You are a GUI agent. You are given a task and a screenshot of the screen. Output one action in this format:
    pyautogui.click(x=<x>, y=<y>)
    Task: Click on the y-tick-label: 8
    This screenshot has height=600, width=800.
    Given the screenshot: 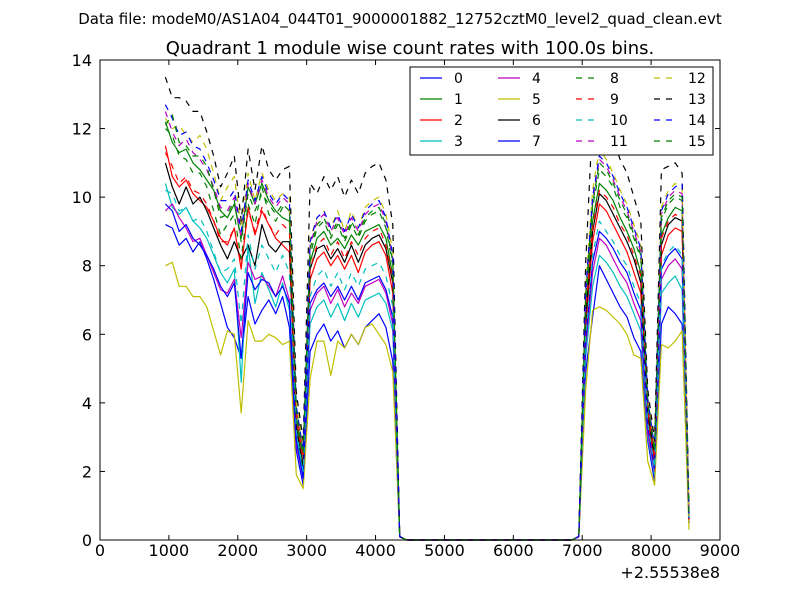 What is the action you would take?
    pyautogui.click(x=87, y=266)
    